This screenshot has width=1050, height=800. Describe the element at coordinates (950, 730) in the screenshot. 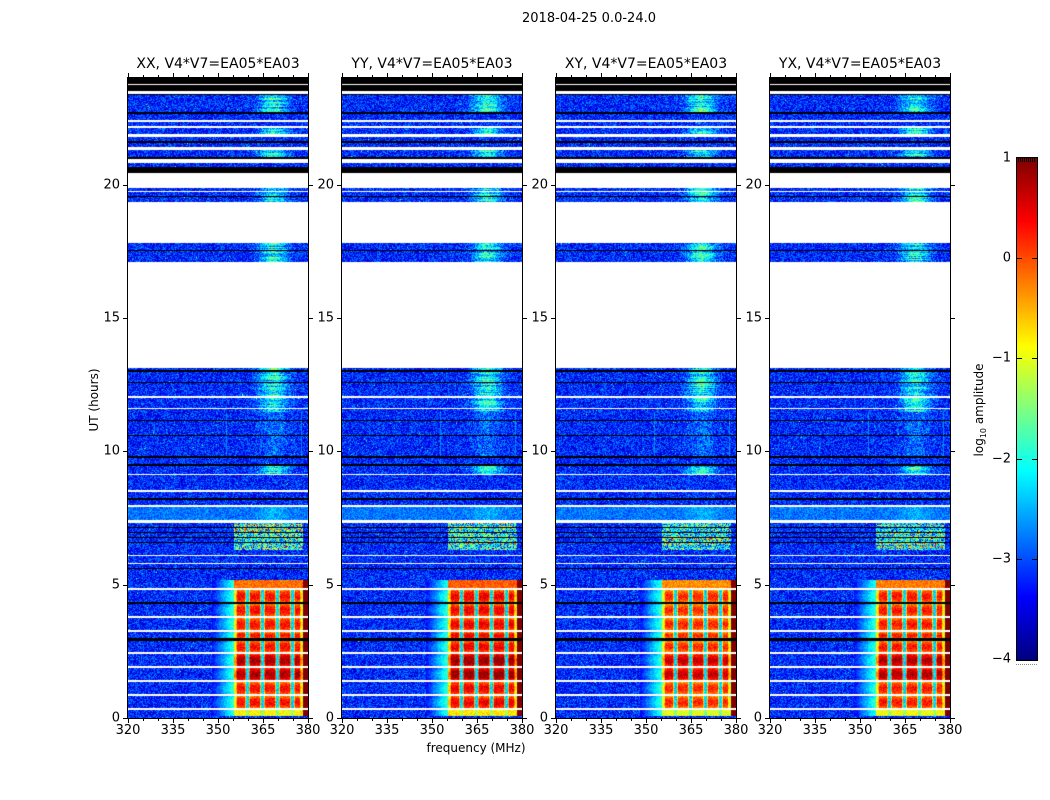

I see `x-tick-label: 380` at that location.